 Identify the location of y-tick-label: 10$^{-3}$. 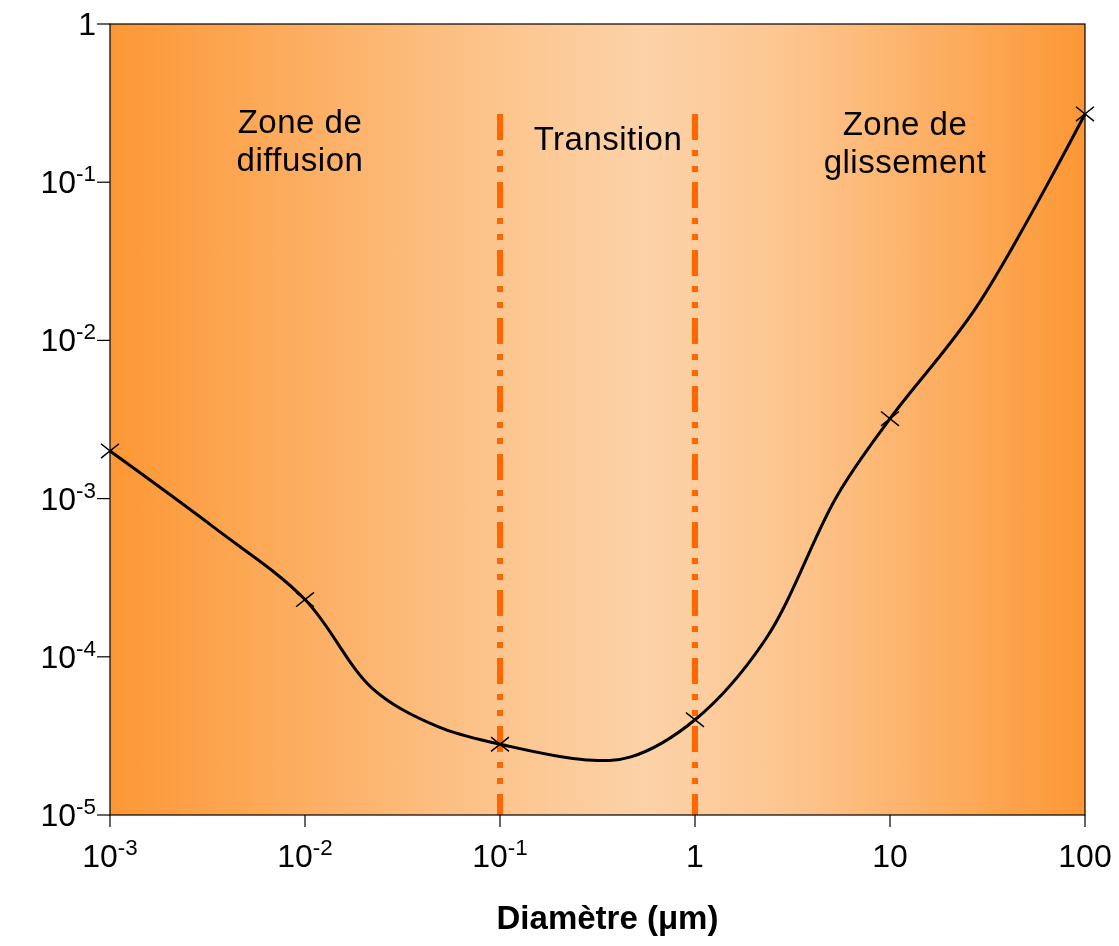
(68, 497).